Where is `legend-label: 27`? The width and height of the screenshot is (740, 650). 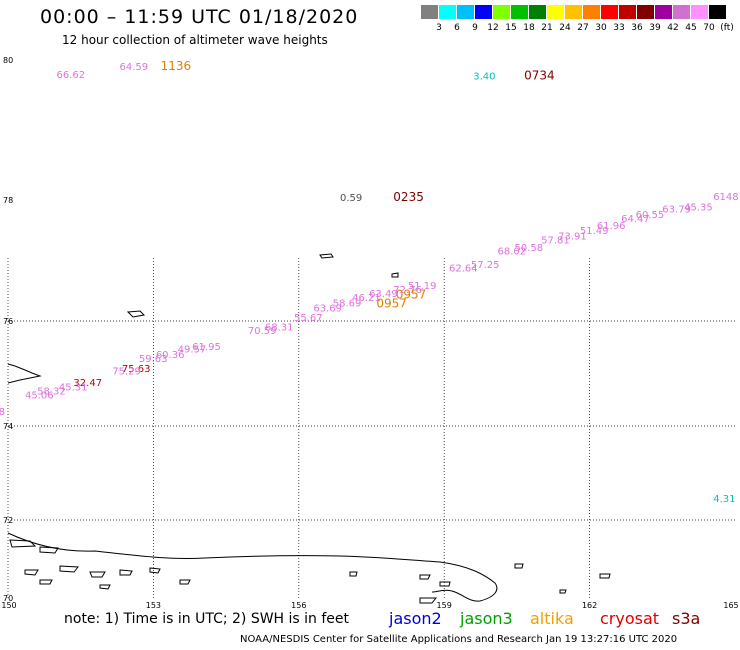 legend-label: 27 is located at coordinates (583, 28).